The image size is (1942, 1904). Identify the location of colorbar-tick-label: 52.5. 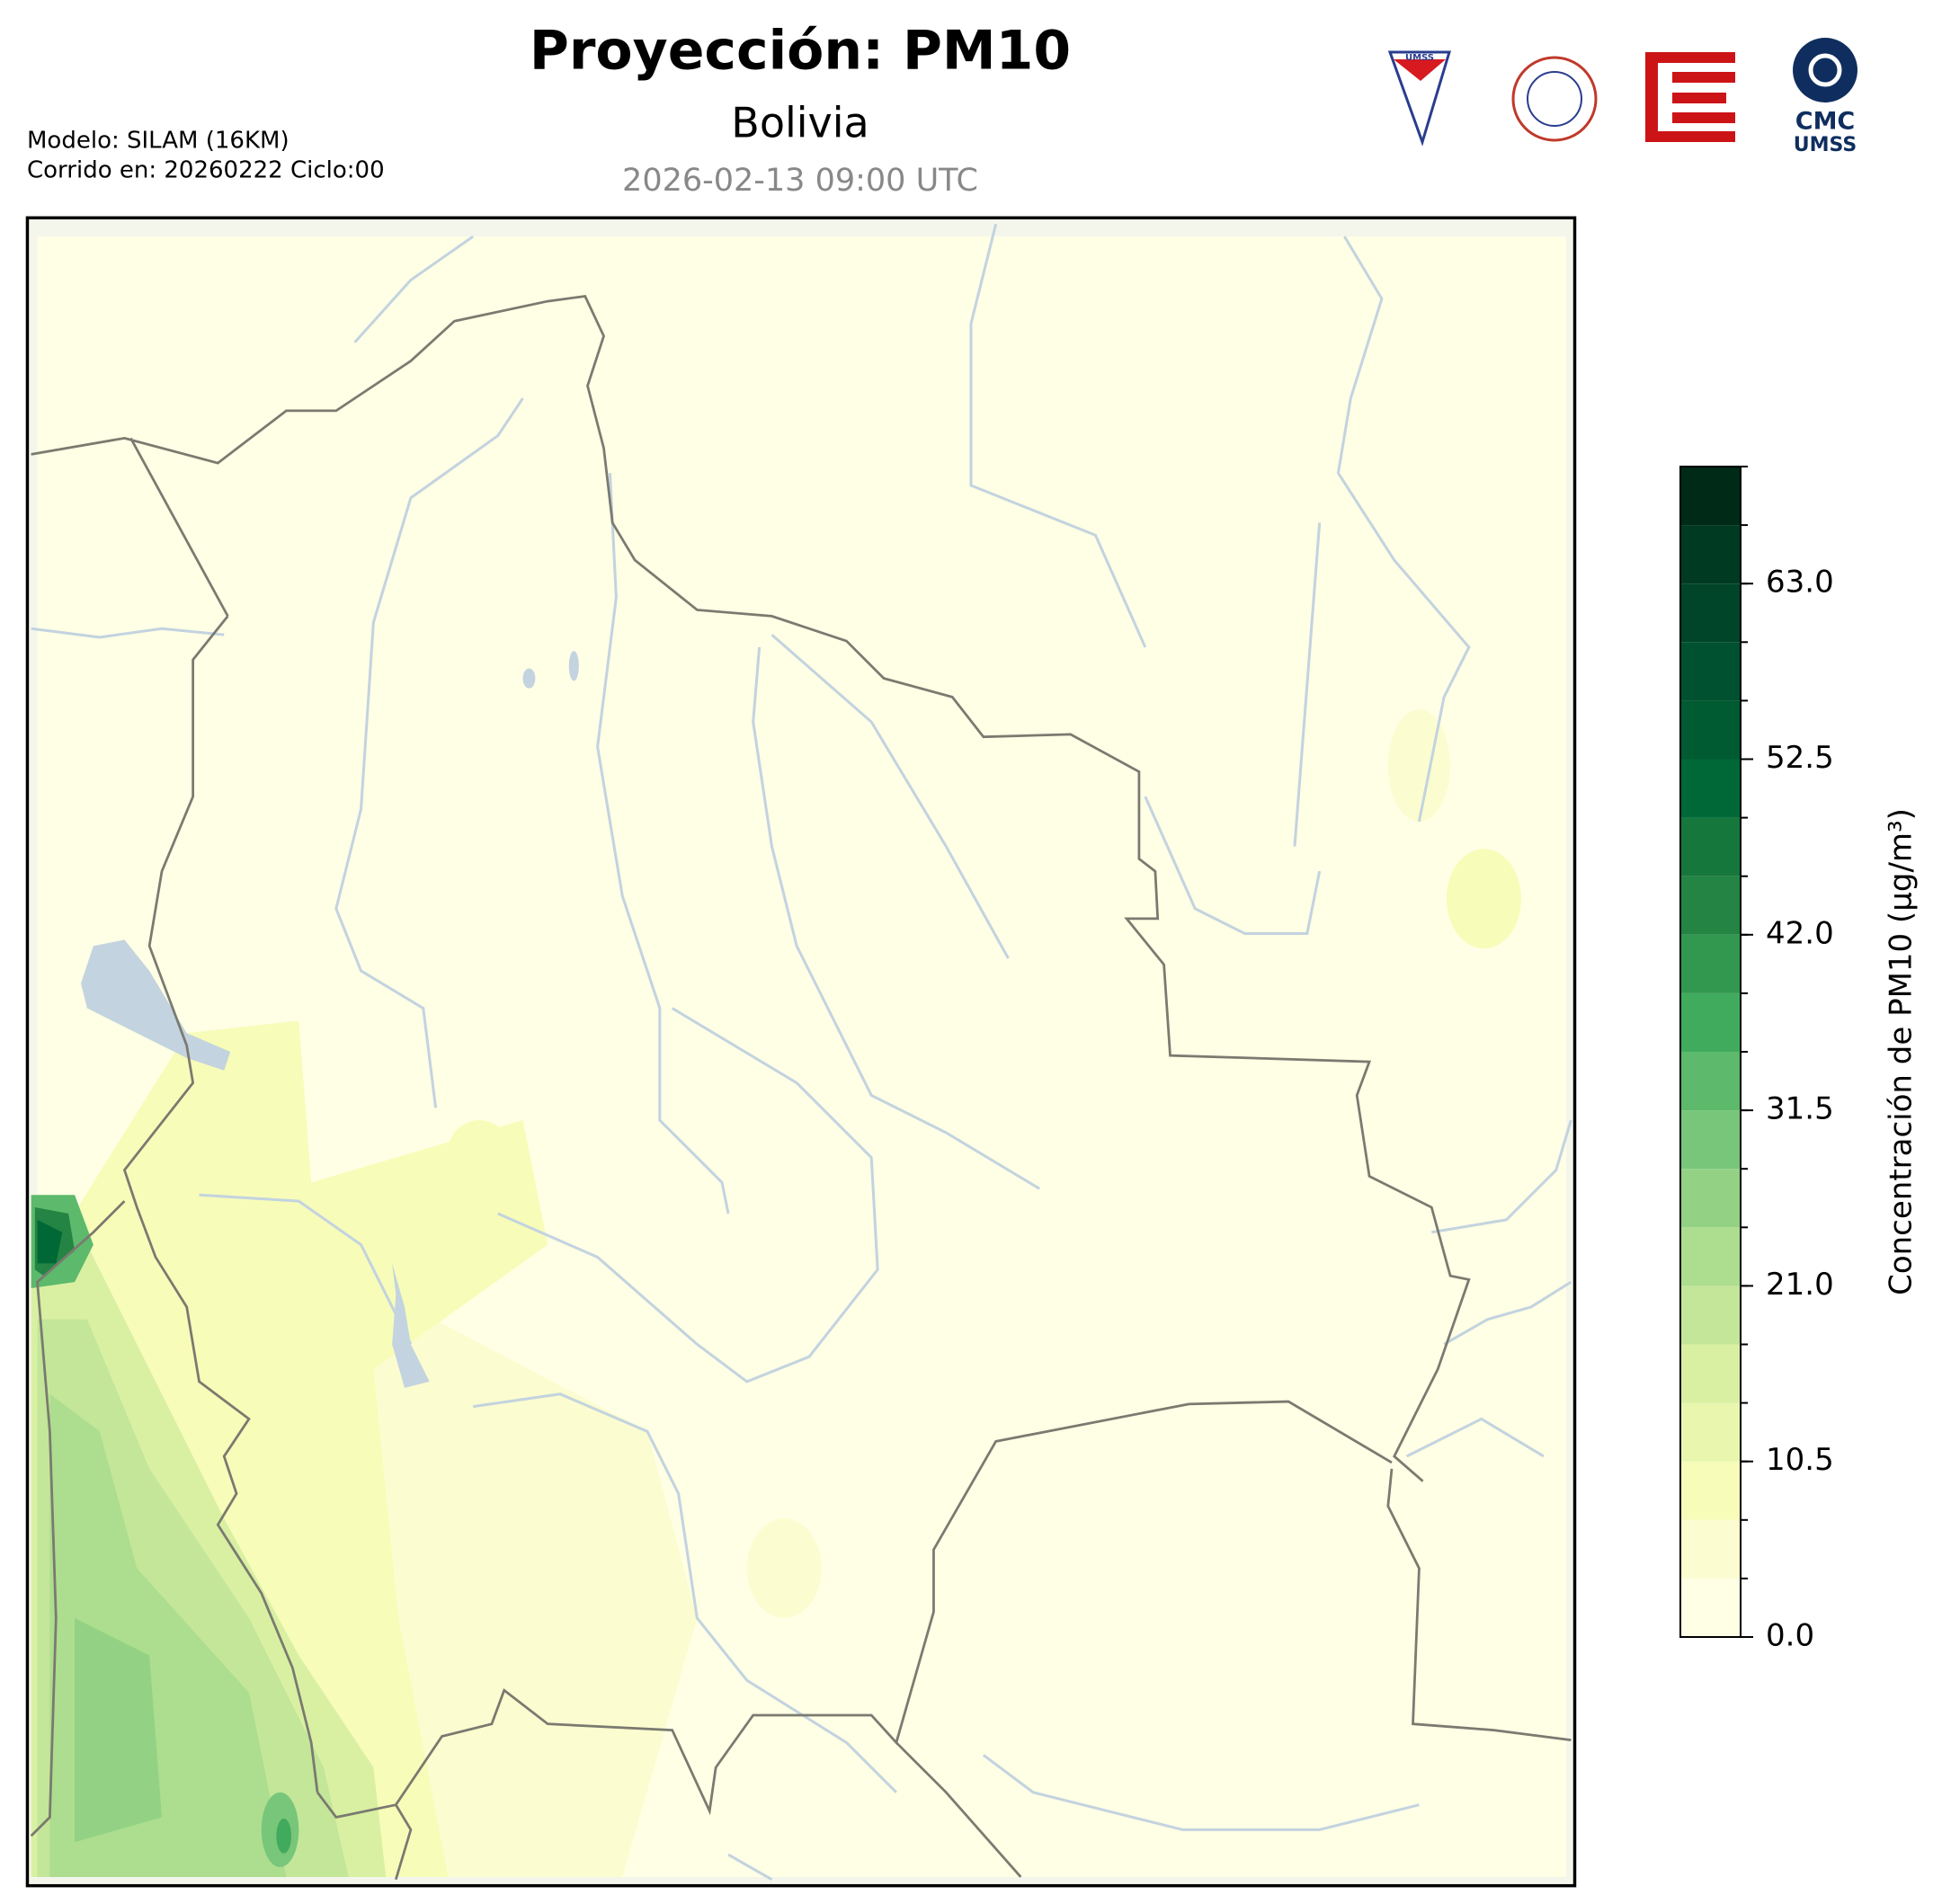
(1800, 758).